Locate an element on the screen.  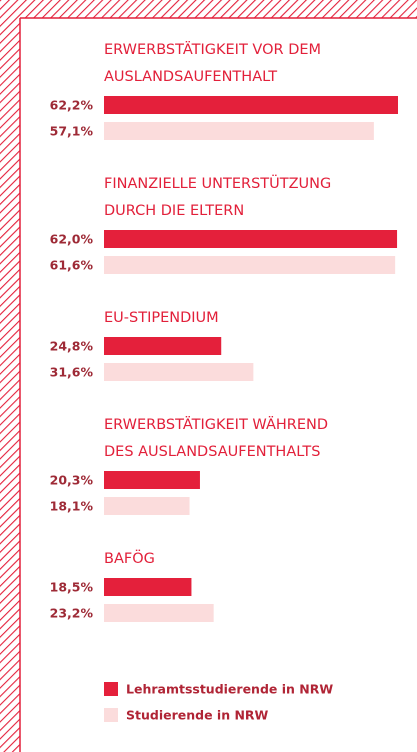
value-label: 57,1% is located at coordinates (72, 131).